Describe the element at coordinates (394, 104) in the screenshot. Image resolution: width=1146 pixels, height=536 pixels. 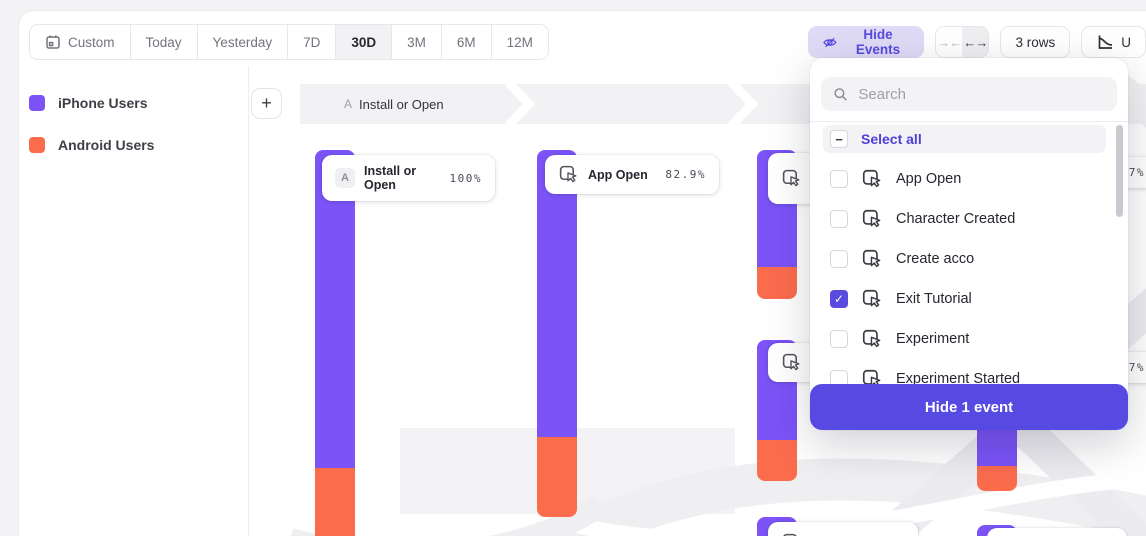
I see `banner-step-install-or-open: A Install or Open` at that location.